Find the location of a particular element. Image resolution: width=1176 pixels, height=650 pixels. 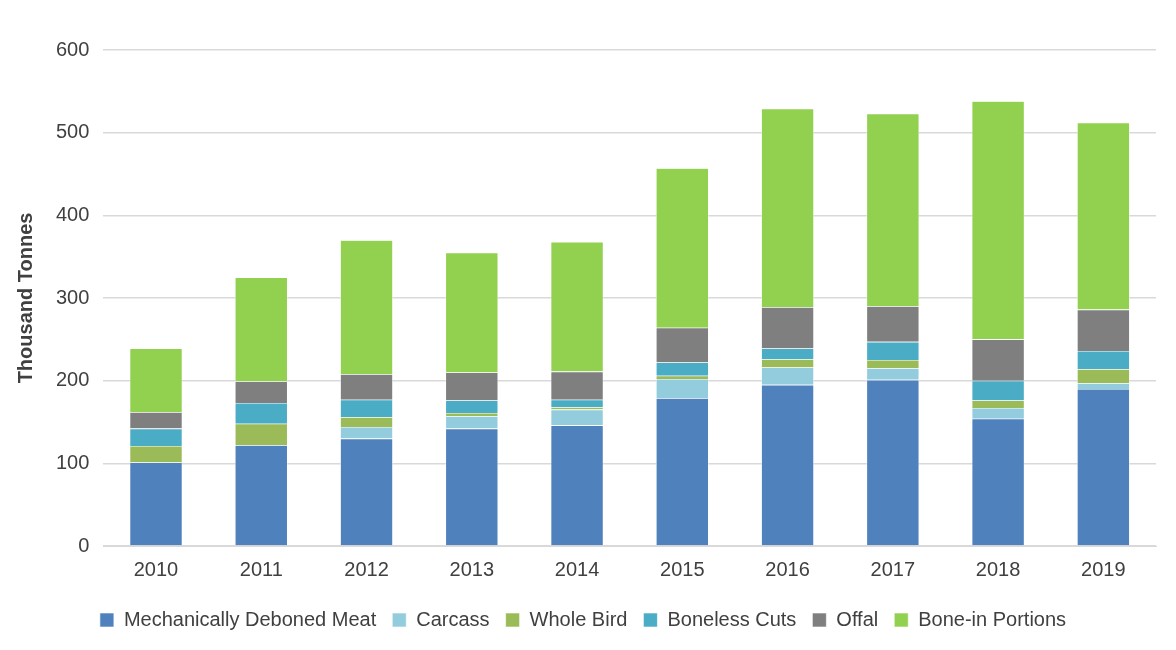

y-tick-label: 100 is located at coordinates (72, 461).